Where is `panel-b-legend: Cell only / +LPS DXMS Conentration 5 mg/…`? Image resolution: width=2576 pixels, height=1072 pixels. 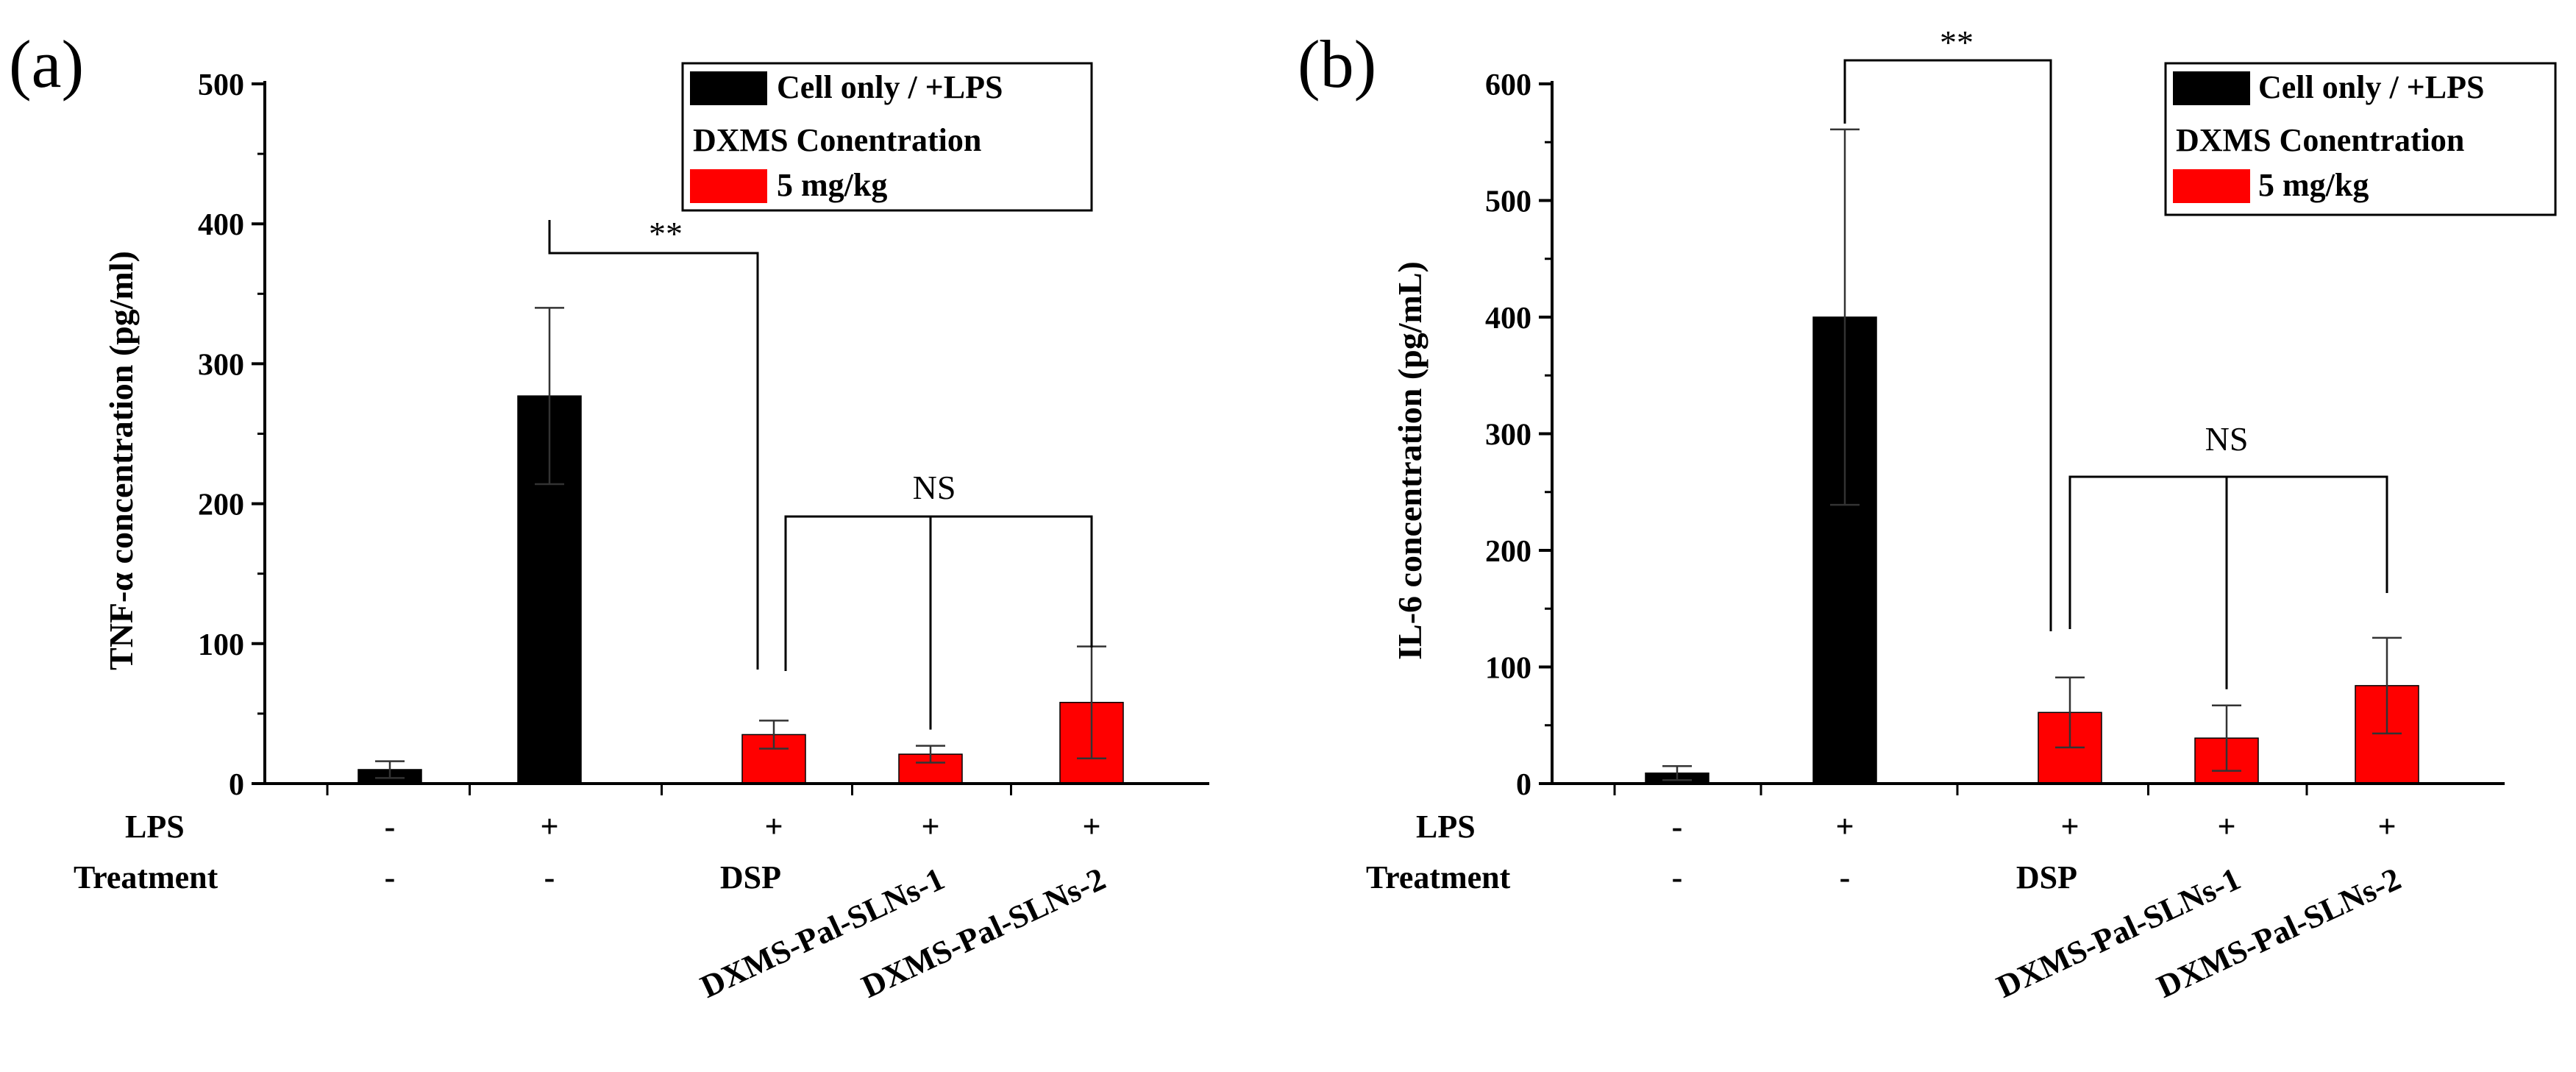
panel-b-legend: Cell only / +LPS DXMS Conentration 5 mg/… is located at coordinates (2360, 139).